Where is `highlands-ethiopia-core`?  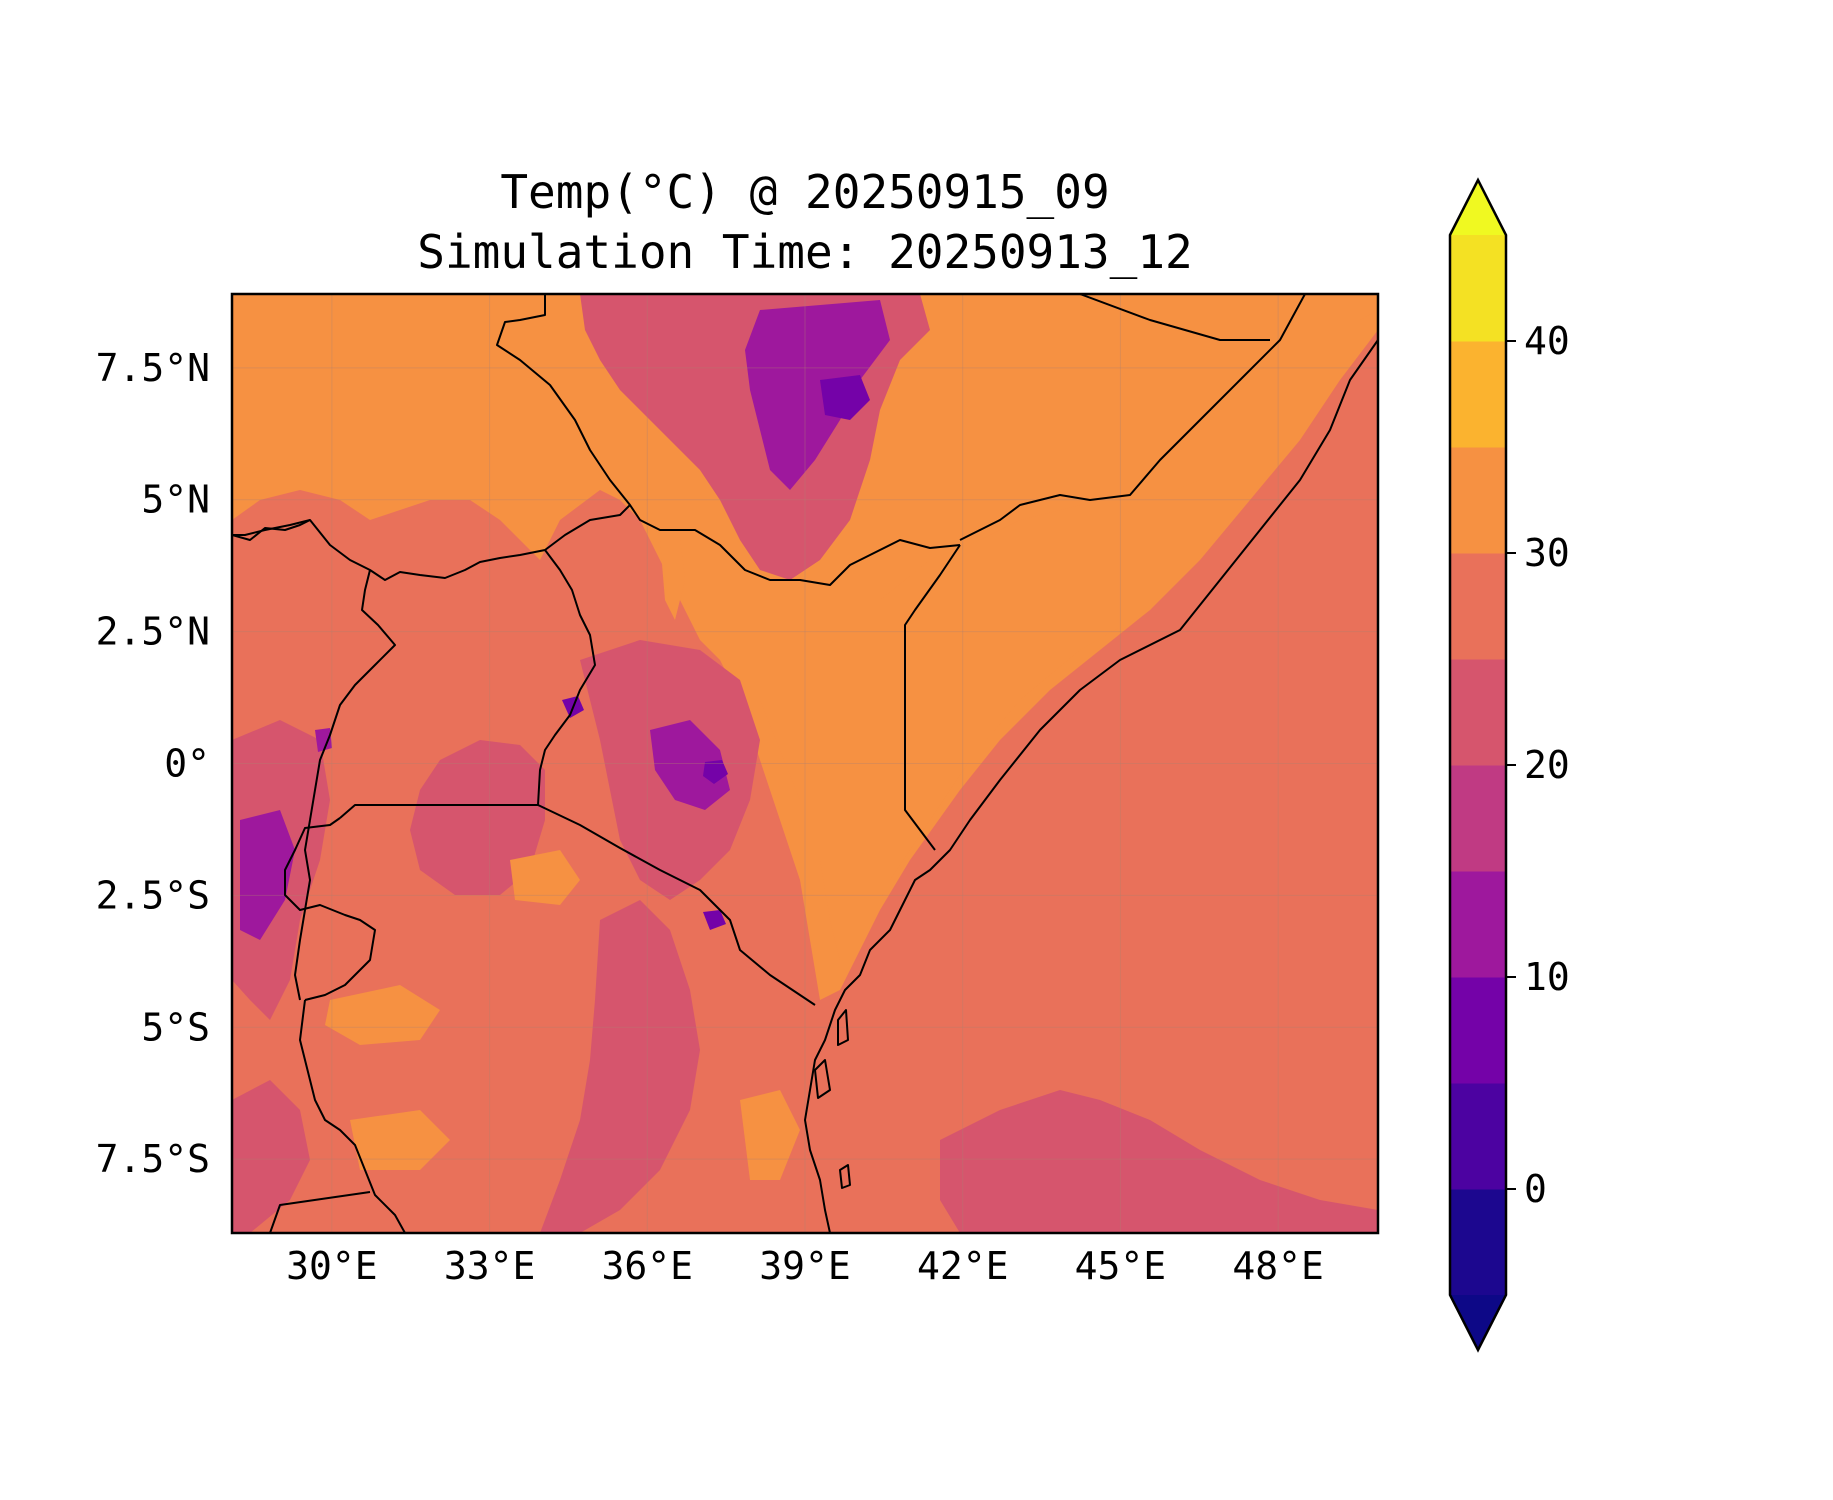 highlands-ethiopia-core is located at coordinates (817, 395).